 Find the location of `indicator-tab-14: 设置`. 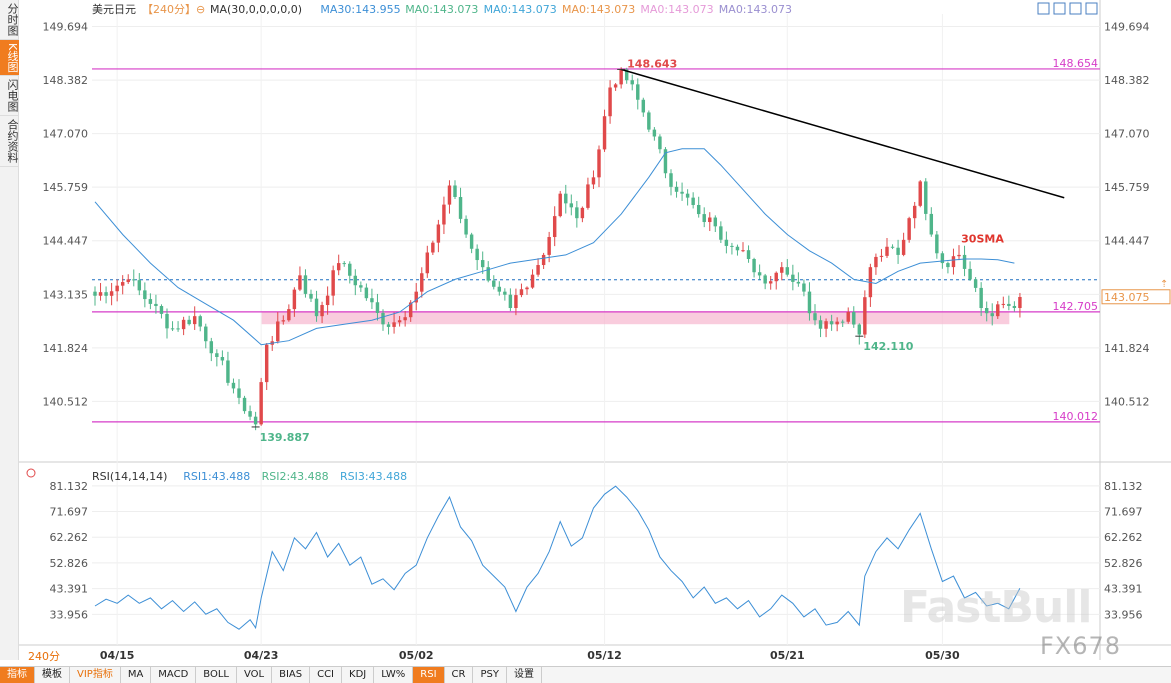

indicator-tab-14: 设置 is located at coordinates (524, 675).